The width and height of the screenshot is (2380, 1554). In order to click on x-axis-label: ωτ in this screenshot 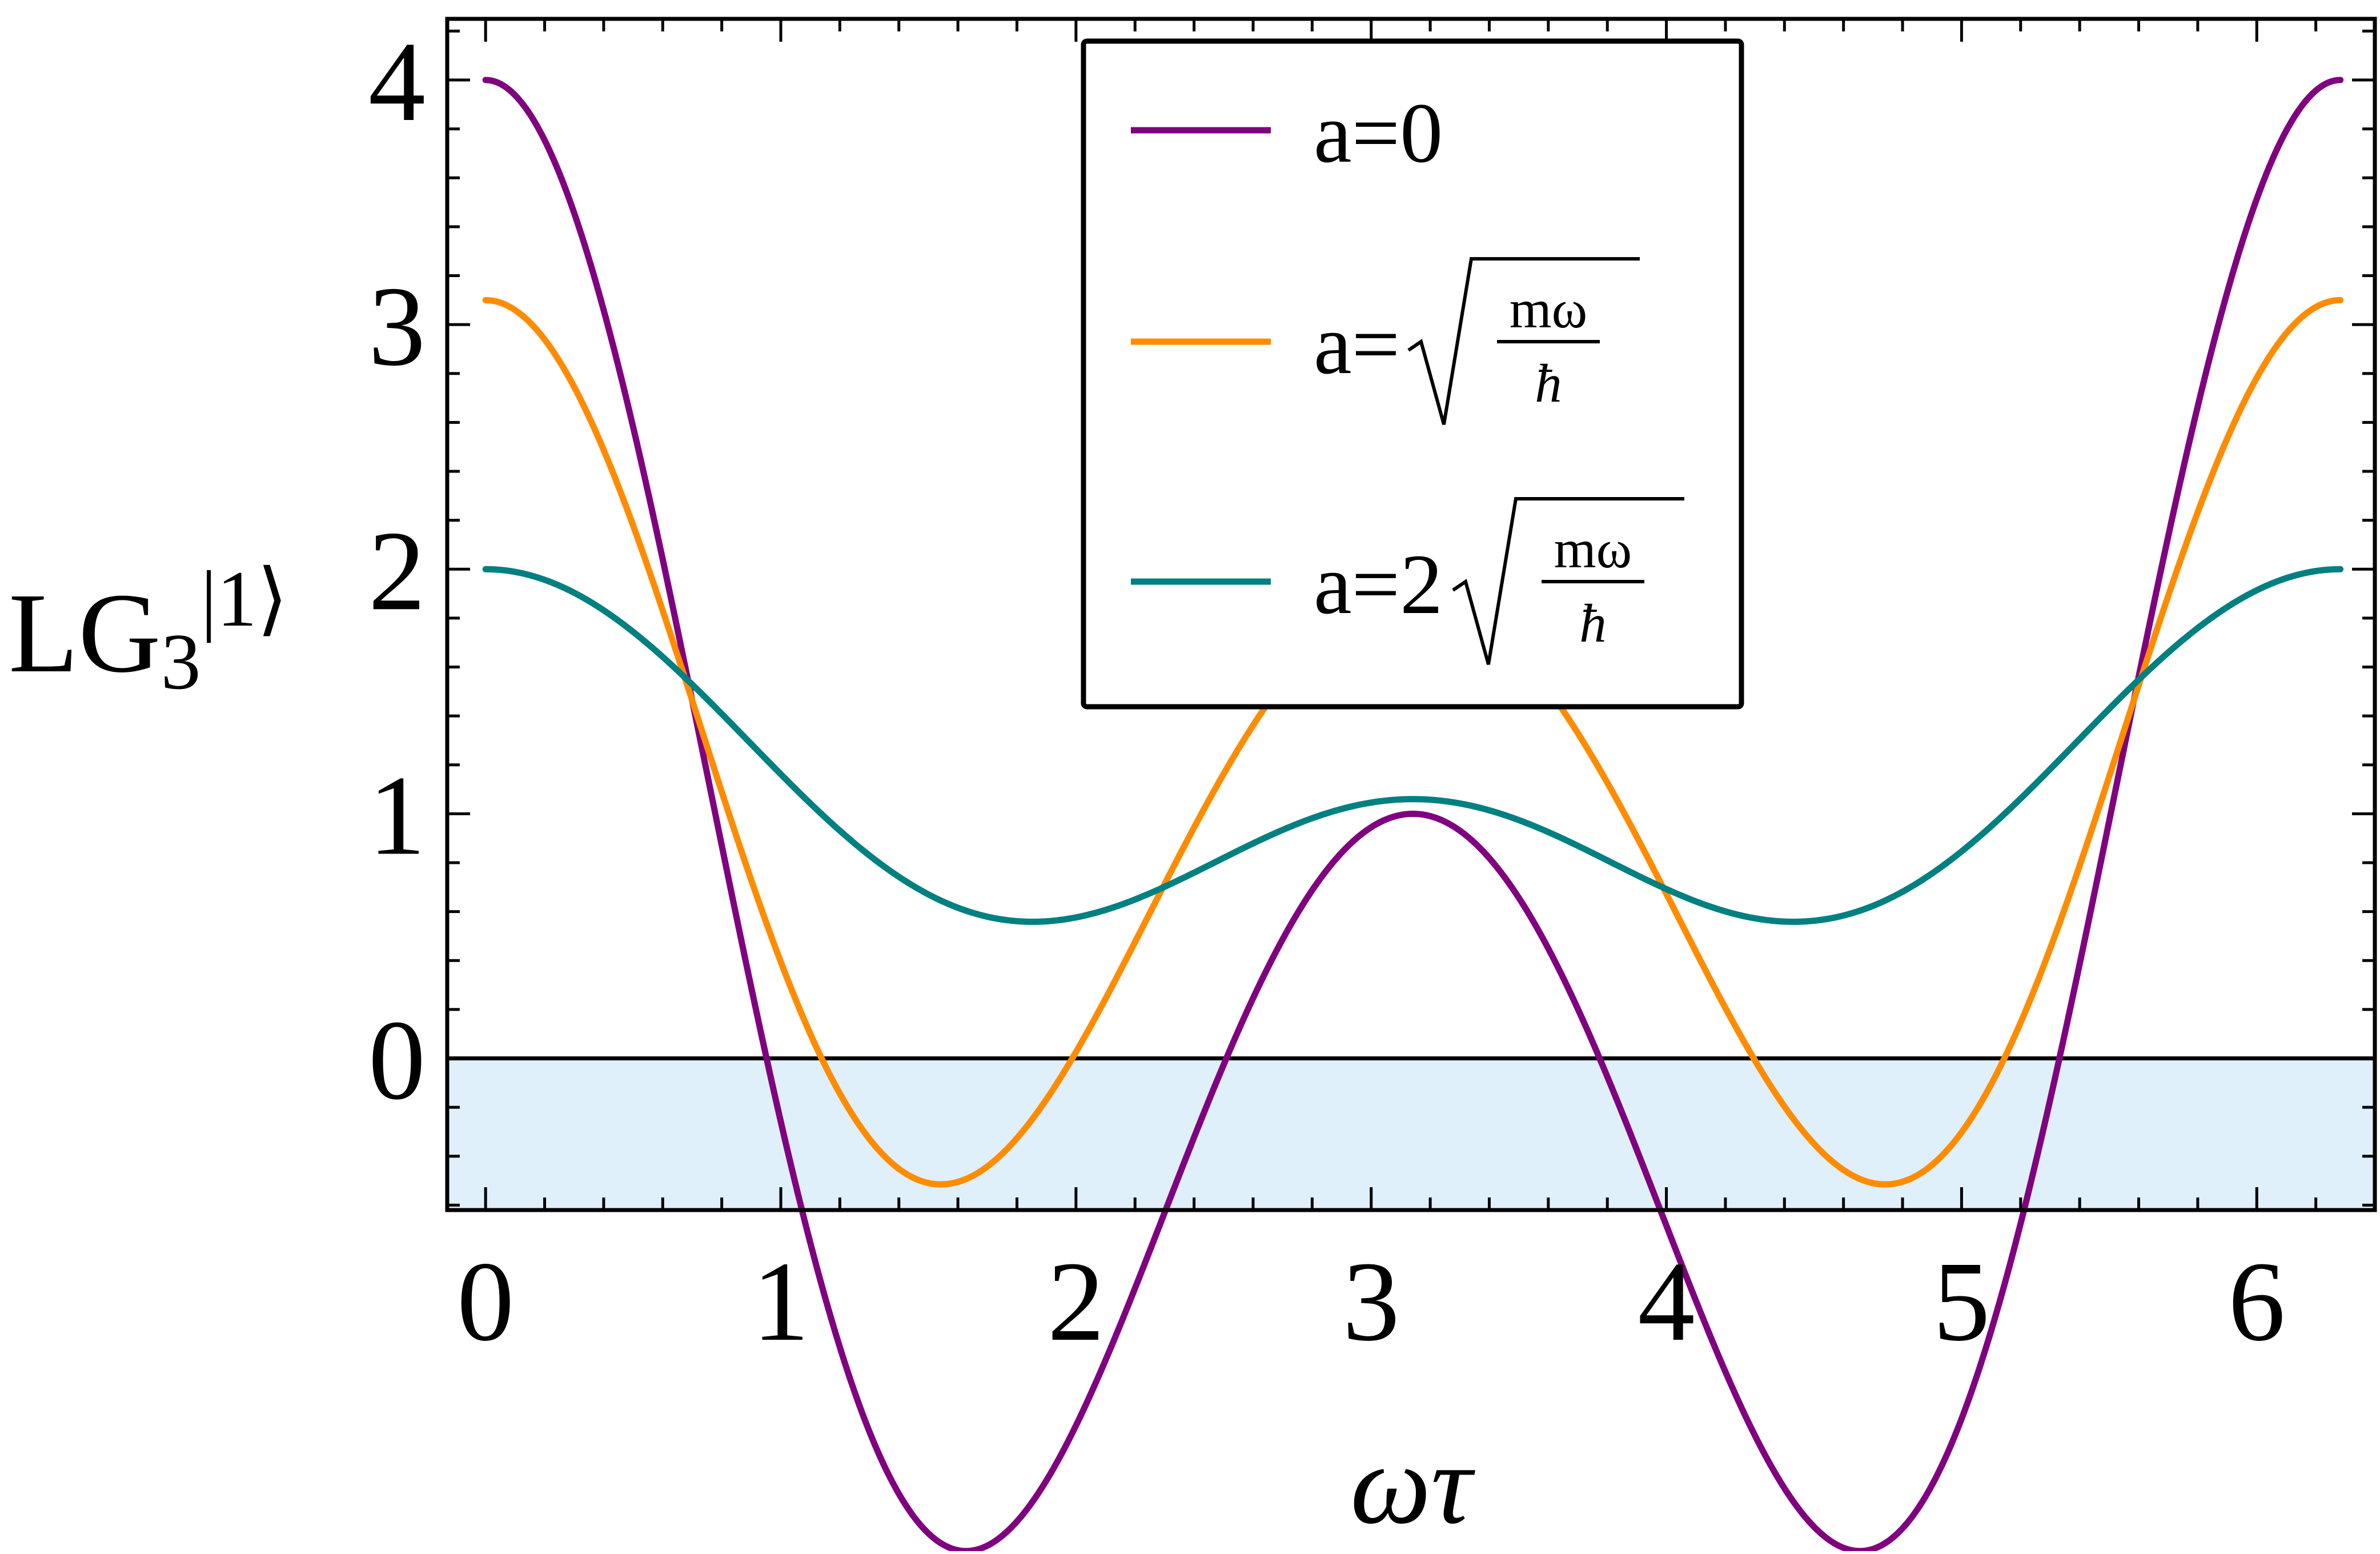, I will do `click(1412, 1484)`.